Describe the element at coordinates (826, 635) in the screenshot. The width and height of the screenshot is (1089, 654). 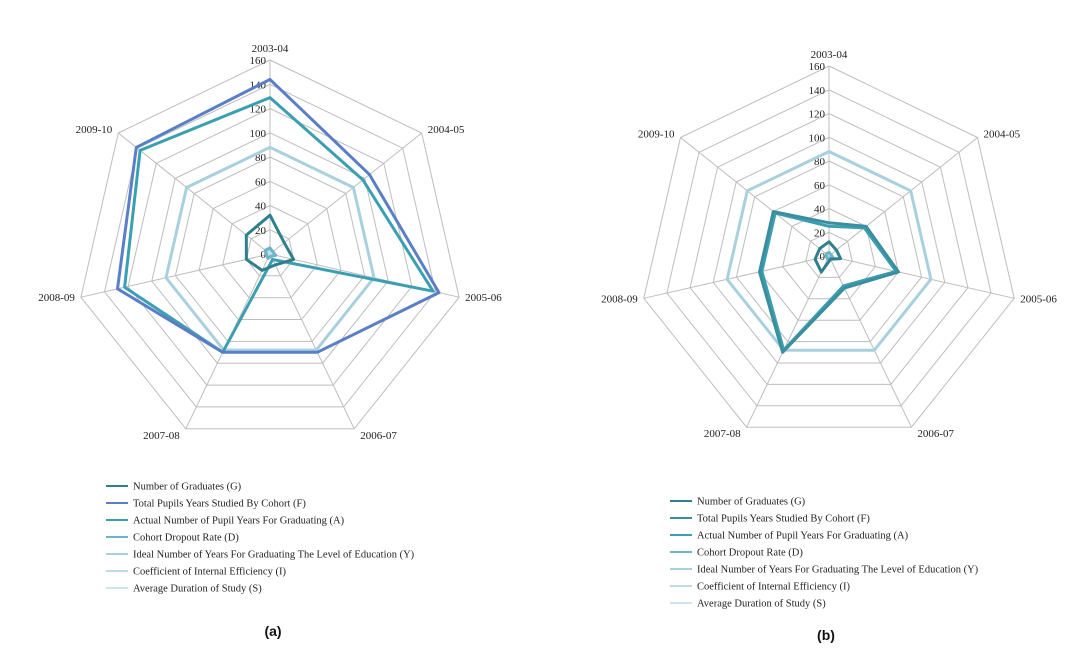
I see `panel-label: (b)` at that location.